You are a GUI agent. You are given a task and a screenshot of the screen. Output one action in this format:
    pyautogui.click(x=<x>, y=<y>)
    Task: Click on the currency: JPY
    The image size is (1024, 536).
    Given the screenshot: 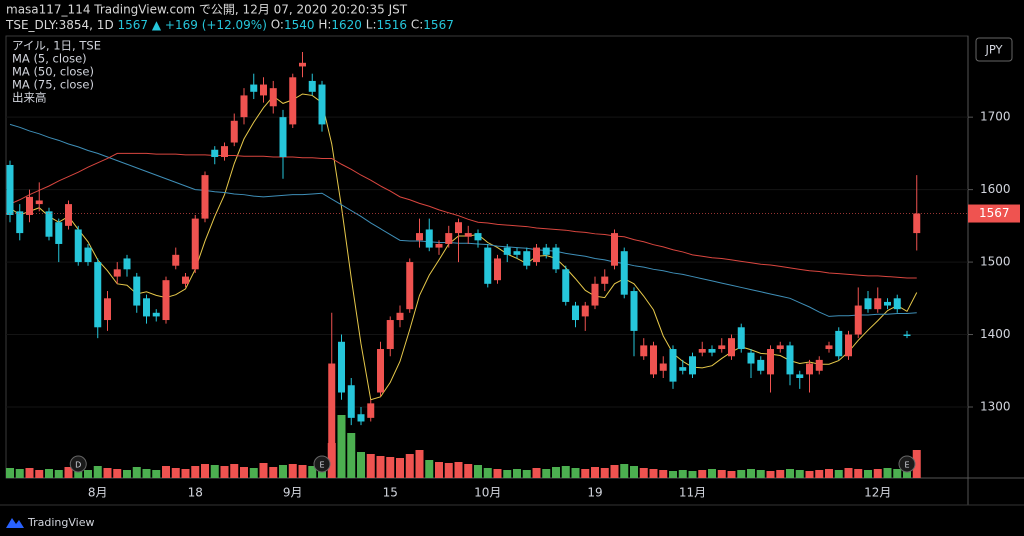 What is the action you would take?
    pyautogui.click(x=993, y=50)
    